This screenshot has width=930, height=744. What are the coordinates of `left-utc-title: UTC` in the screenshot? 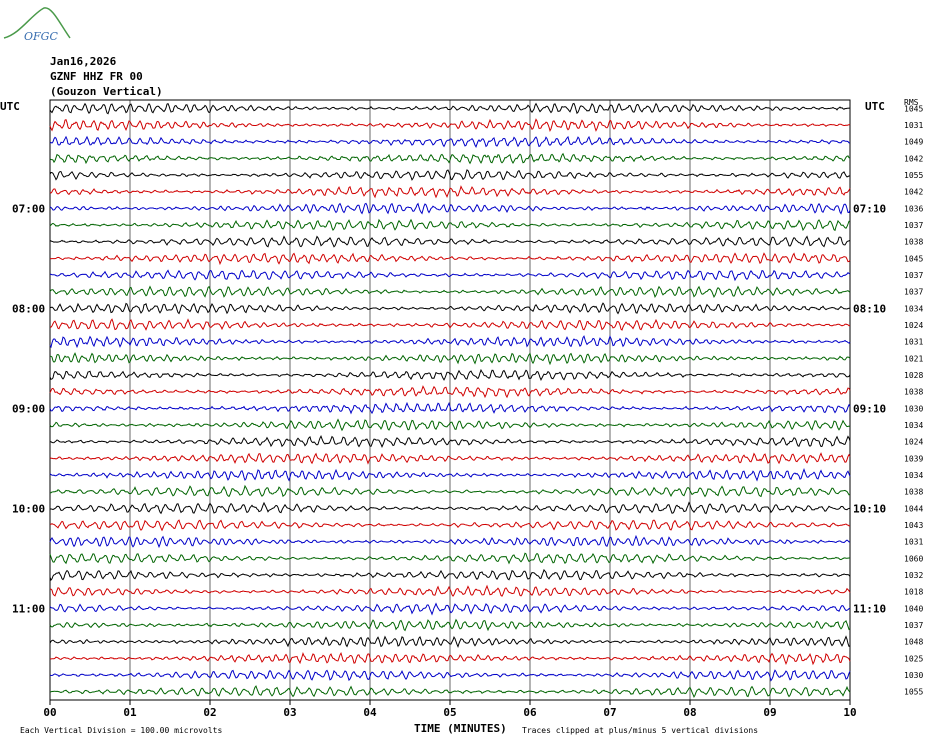 It's located at (10, 106).